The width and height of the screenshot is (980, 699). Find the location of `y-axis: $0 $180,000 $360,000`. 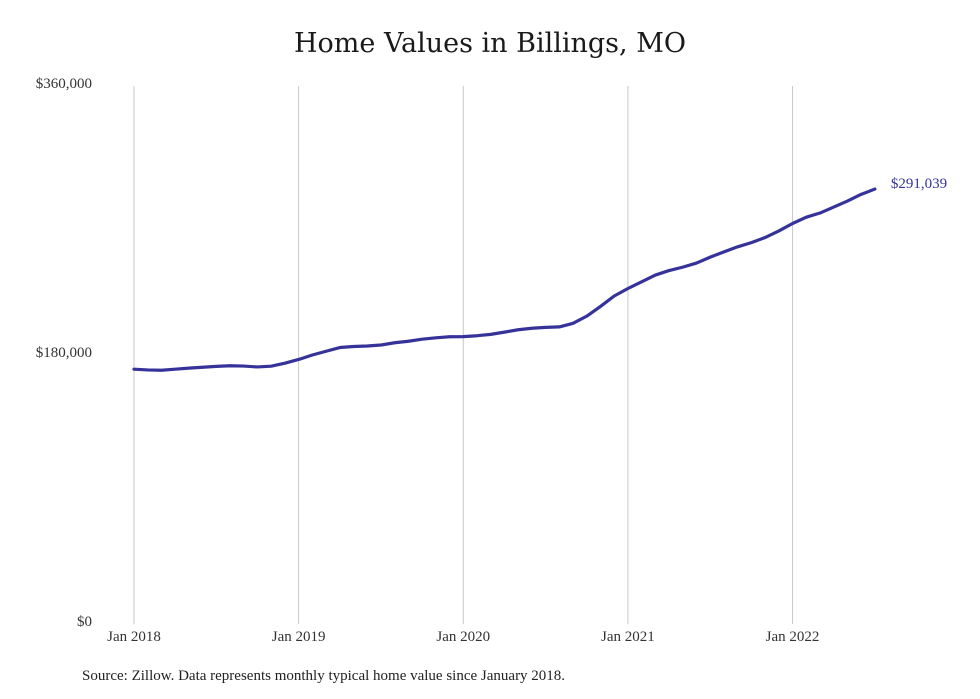

y-axis: $0 $180,000 $360,000 is located at coordinates (64, 353).